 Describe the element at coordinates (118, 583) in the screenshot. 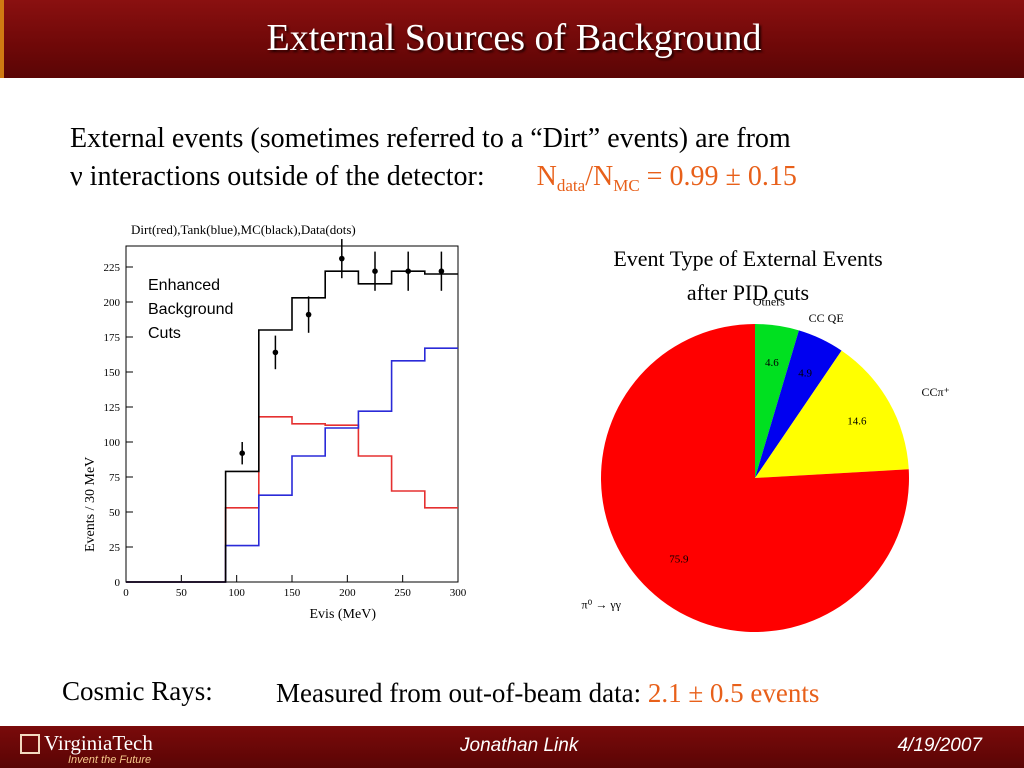

I see `y-tick-label: 0` at that location.